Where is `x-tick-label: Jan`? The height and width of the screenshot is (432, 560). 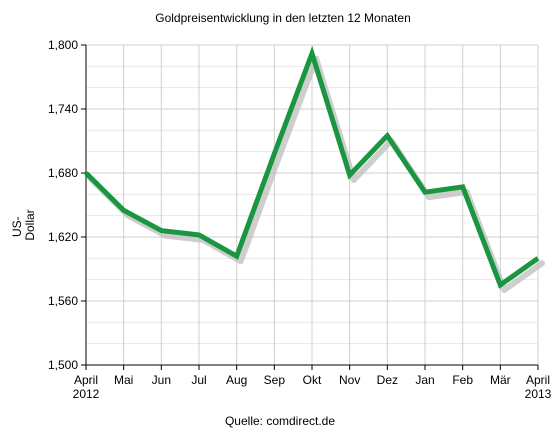 x-tick-label: Jan is located at coordinates (424, 380).